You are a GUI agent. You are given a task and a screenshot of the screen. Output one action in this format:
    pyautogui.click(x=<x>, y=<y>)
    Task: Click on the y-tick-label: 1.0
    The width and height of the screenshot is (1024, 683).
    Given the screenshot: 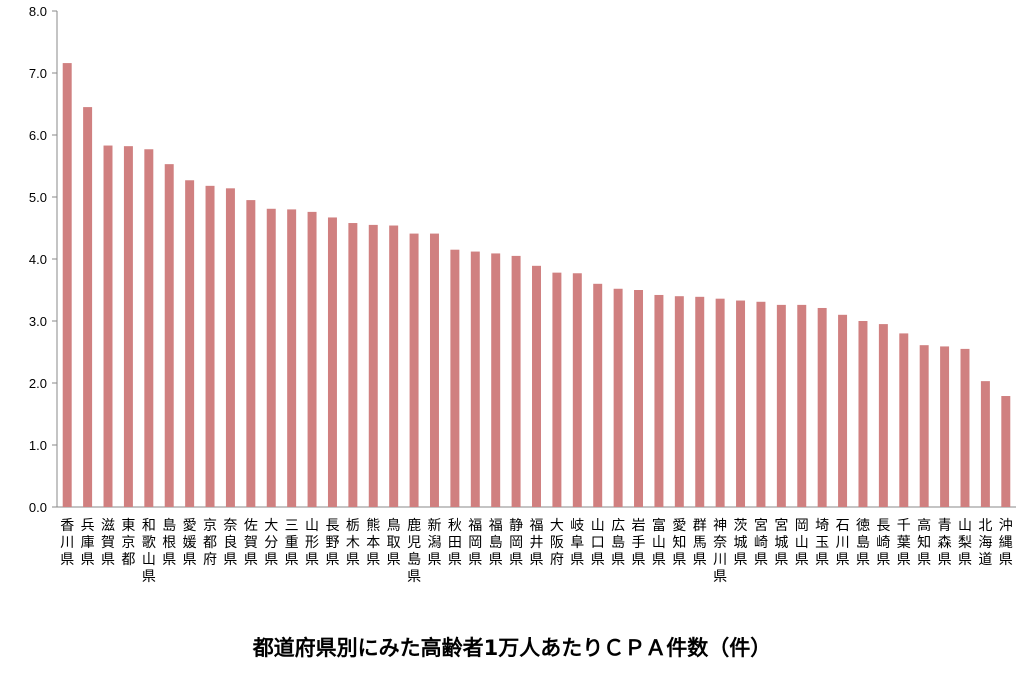 What is the action you would take?
    pyautogui.click(x=38, y=445)
    